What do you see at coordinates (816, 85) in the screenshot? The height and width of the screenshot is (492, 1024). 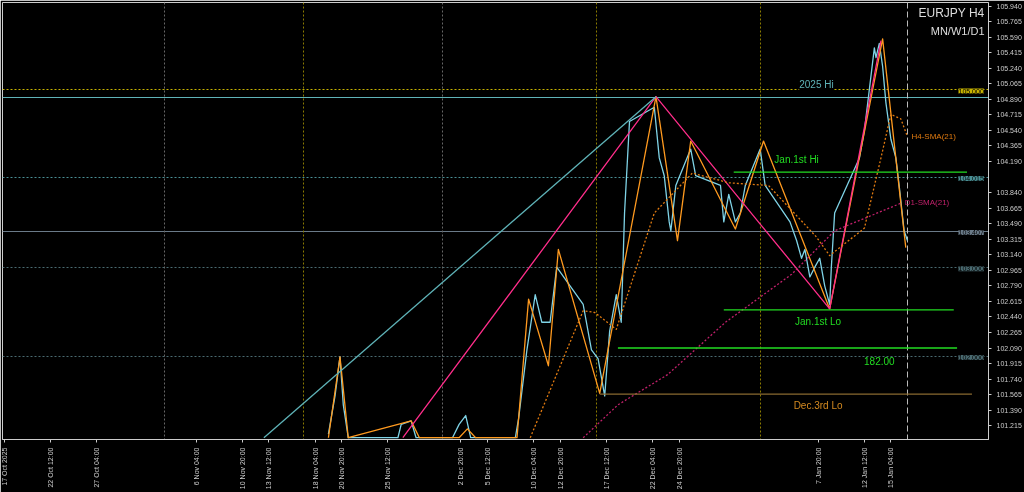 I see `annotation: 2025 Hi` at bounding box center [816, 85].